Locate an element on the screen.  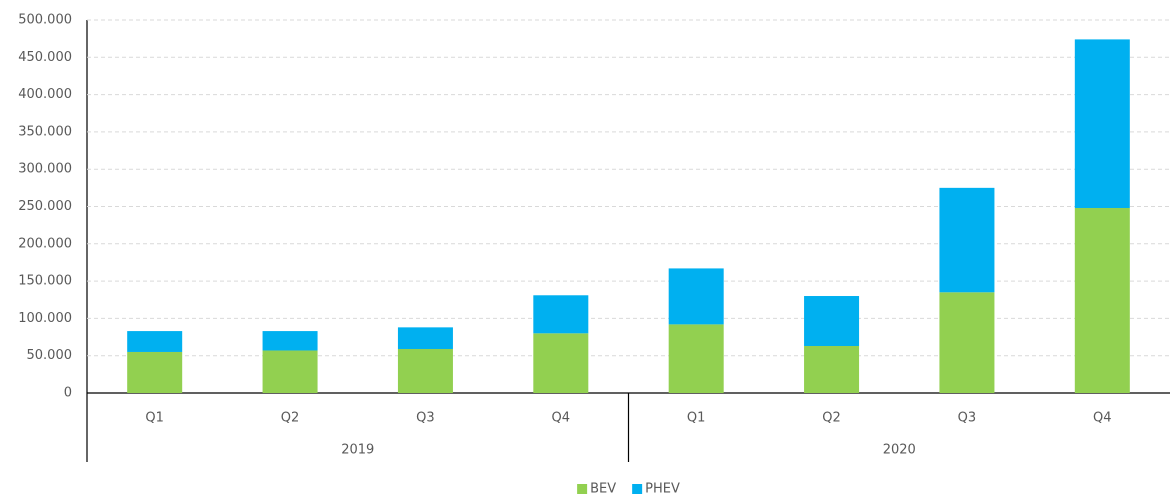
x-group-label: 2020 is located at coordinates (899, 450).